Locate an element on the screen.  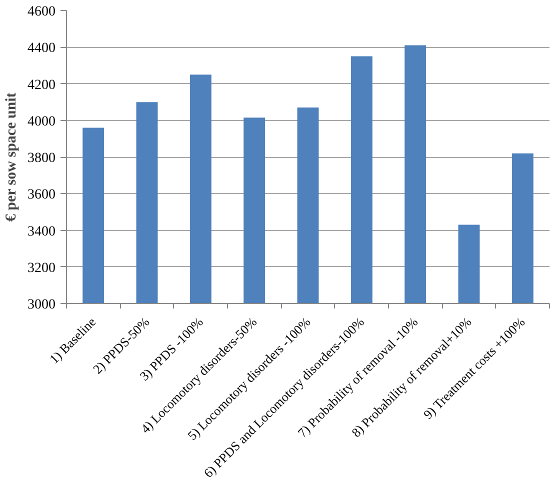
y-tick-label: 3200 is located at coordinates (42, 268).